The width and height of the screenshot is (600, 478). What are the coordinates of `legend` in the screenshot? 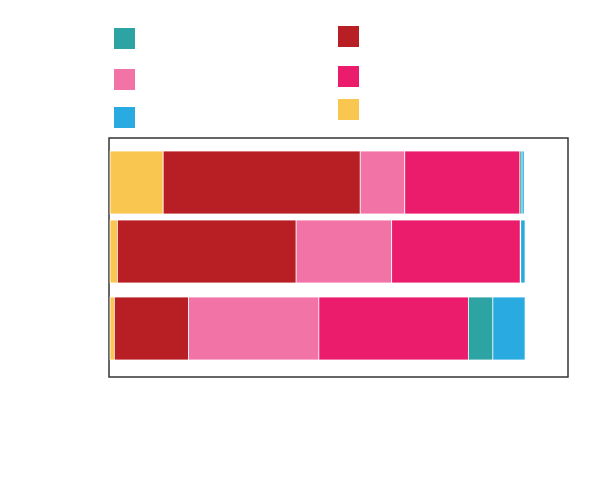 It's located at (236, 77).